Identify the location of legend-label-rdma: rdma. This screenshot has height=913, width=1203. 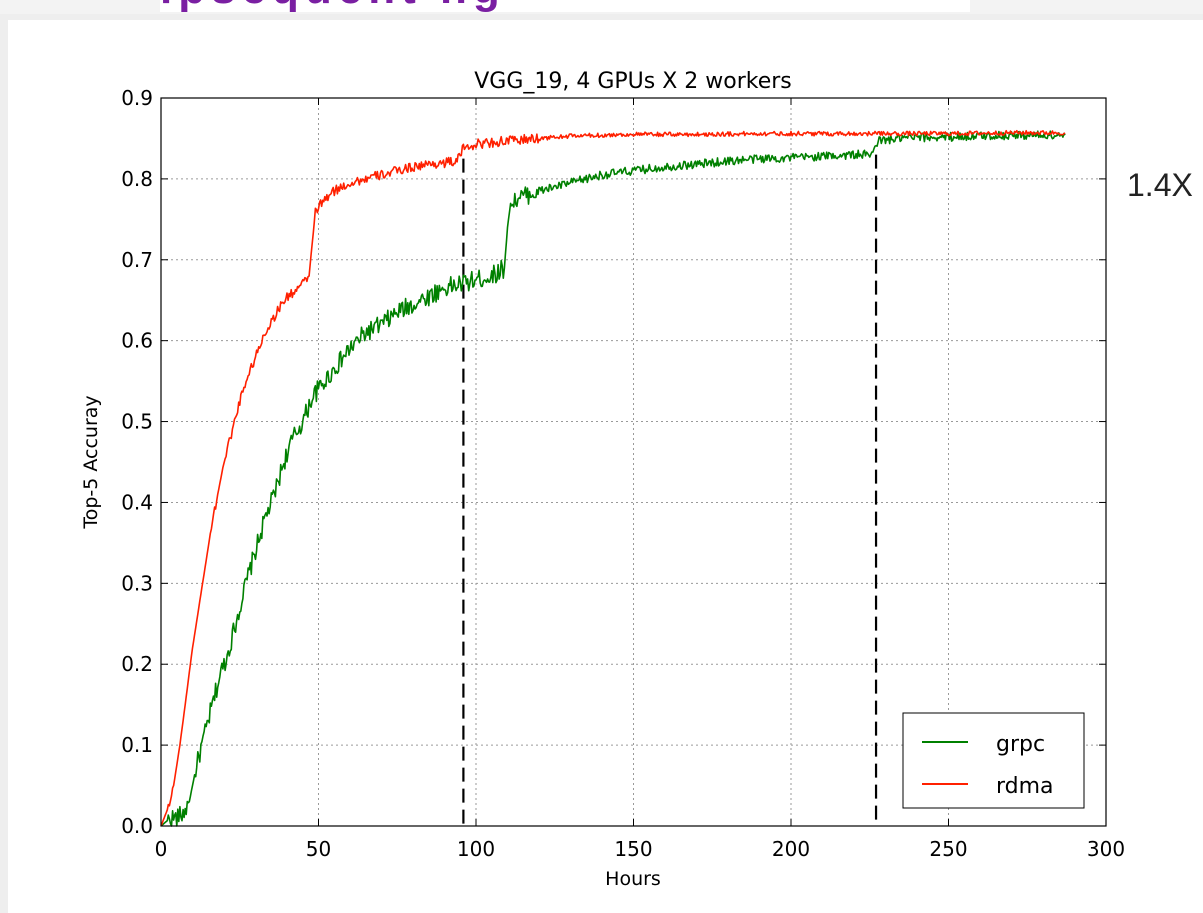
(1025, 786).